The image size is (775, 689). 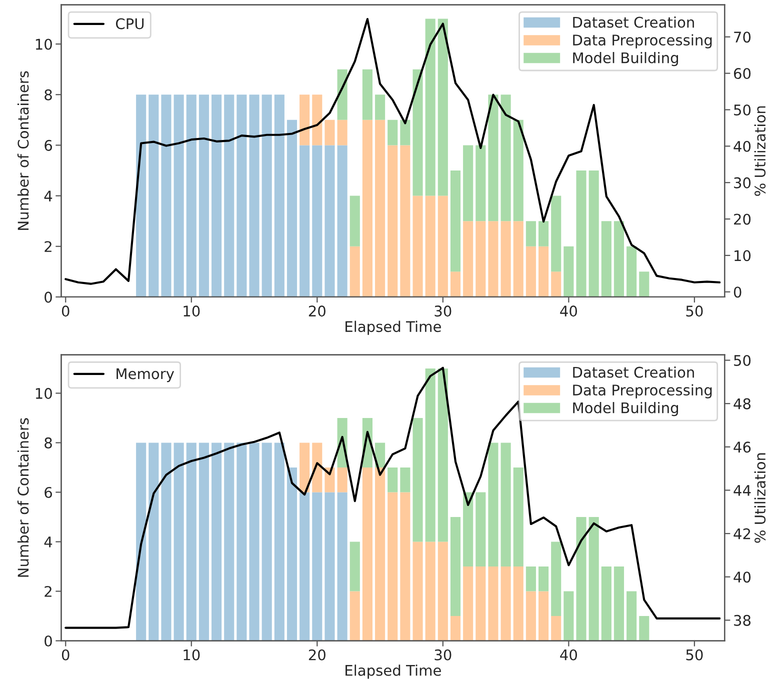 I want to click on legend-label: Dataset Creation, so click(x=633, y=372).